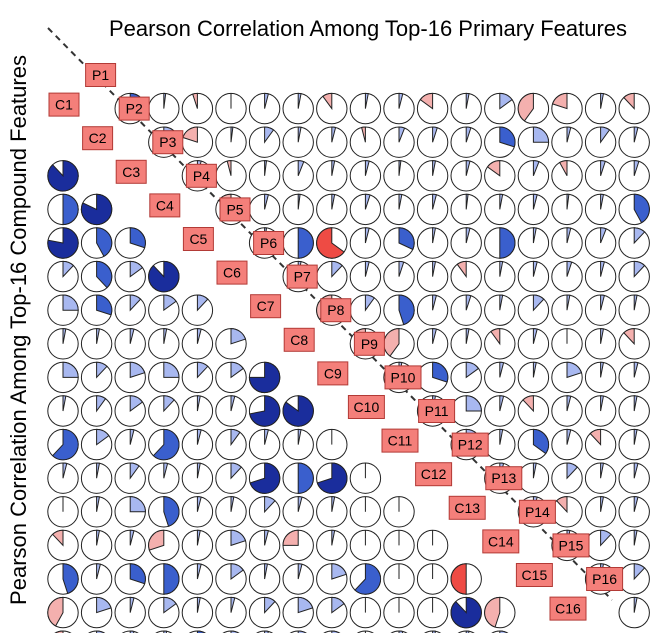 Image resolution: width=672 pixels, height=633 pixels. What do you see at coordinates (231, 579) in the screenshot?
I see `lower-cell-r15-c5` at bounding box center [231, 579].